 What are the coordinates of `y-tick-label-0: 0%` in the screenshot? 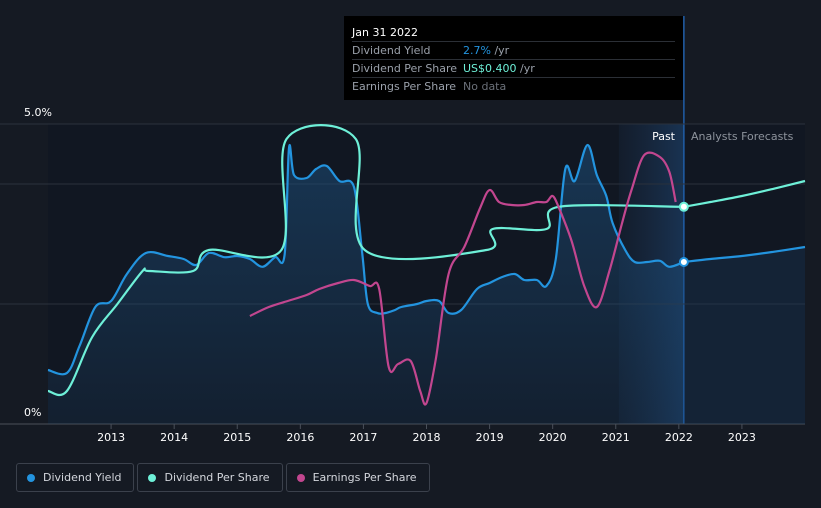 It's located at (32, 412).